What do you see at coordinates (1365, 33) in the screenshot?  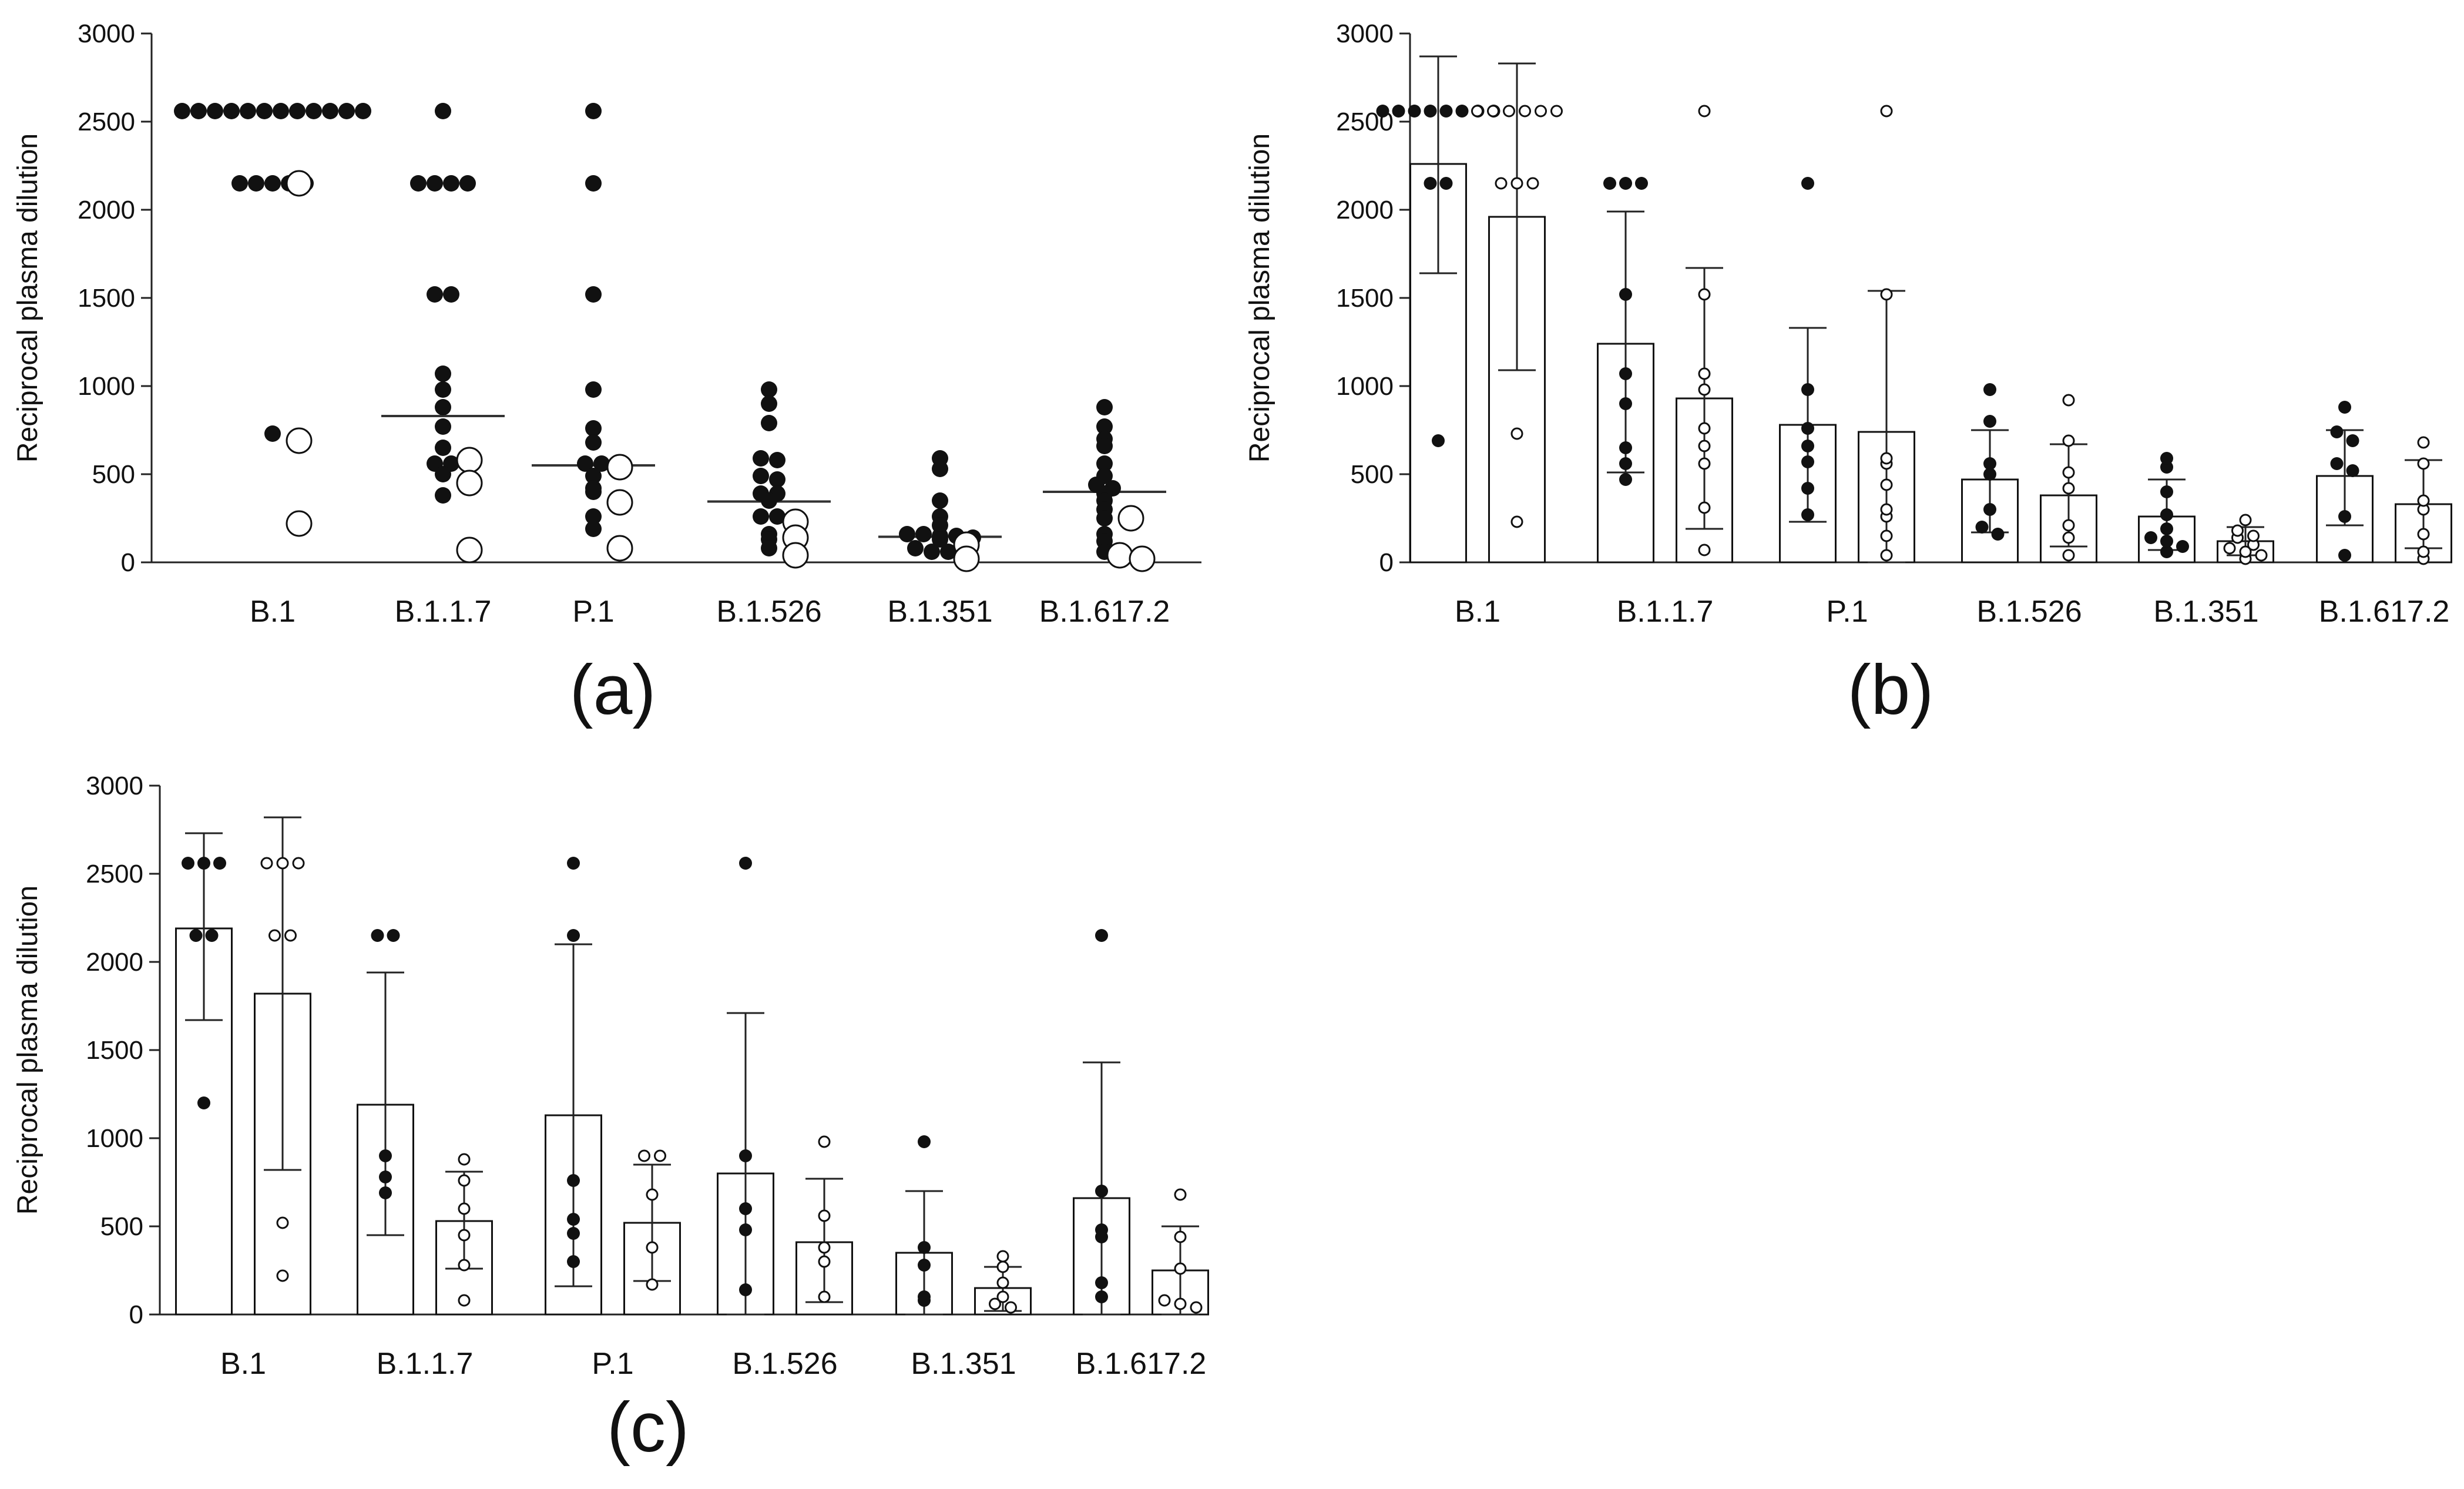 I see `y-tick-label: 3000` at bounding box center [1365, 33].